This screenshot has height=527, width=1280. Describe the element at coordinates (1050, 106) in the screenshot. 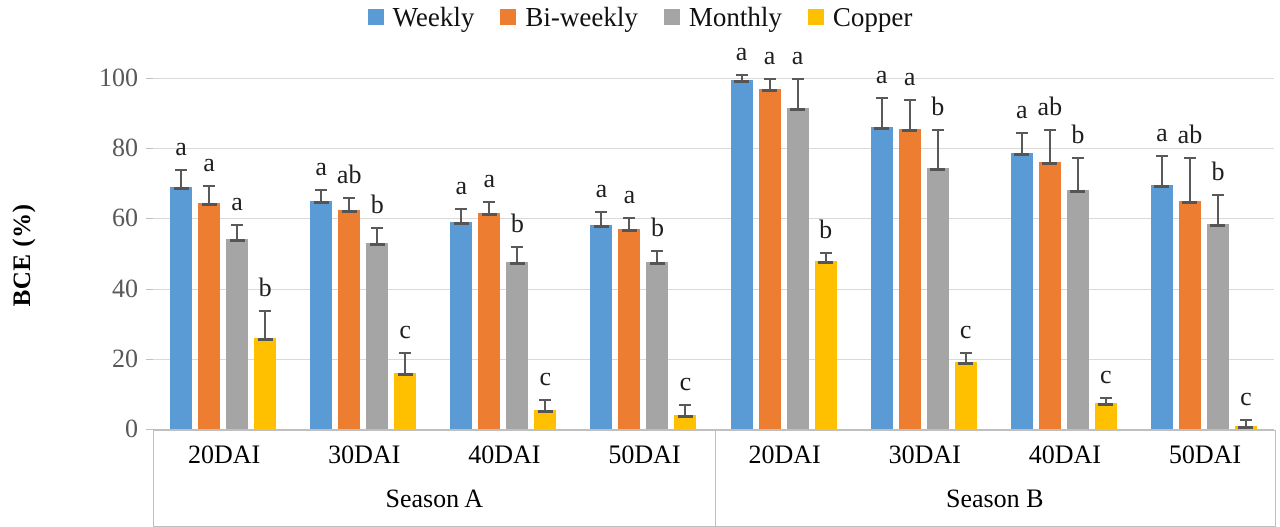

I see `significance-letter: ab` at that location.